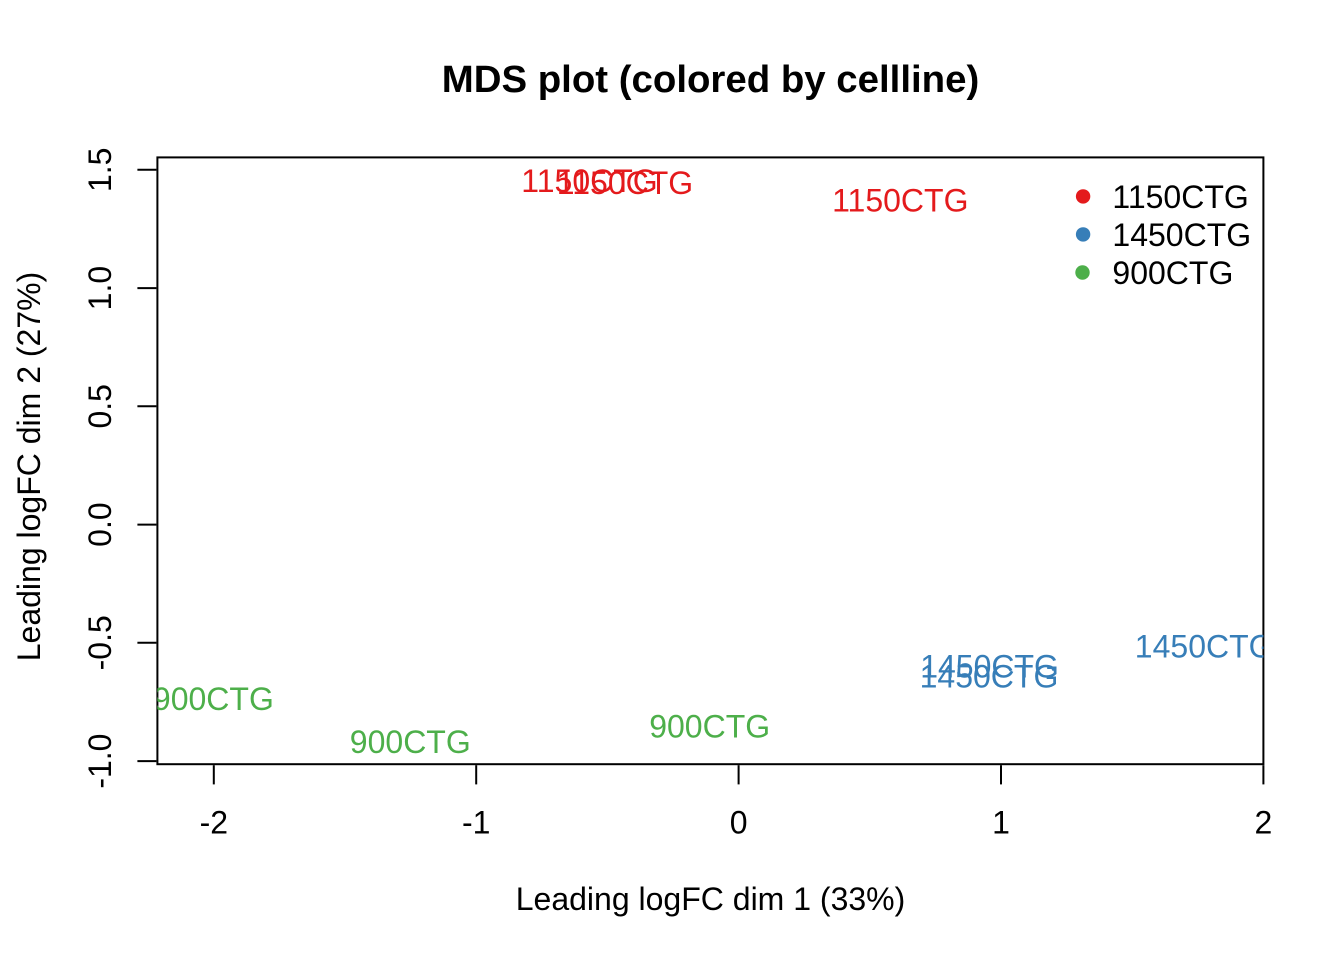 This screenshot has height=960, width=1344. Describe the element at coordinates (100, 761) in the screenshot. I see `svg-text: -1.0` at that location.